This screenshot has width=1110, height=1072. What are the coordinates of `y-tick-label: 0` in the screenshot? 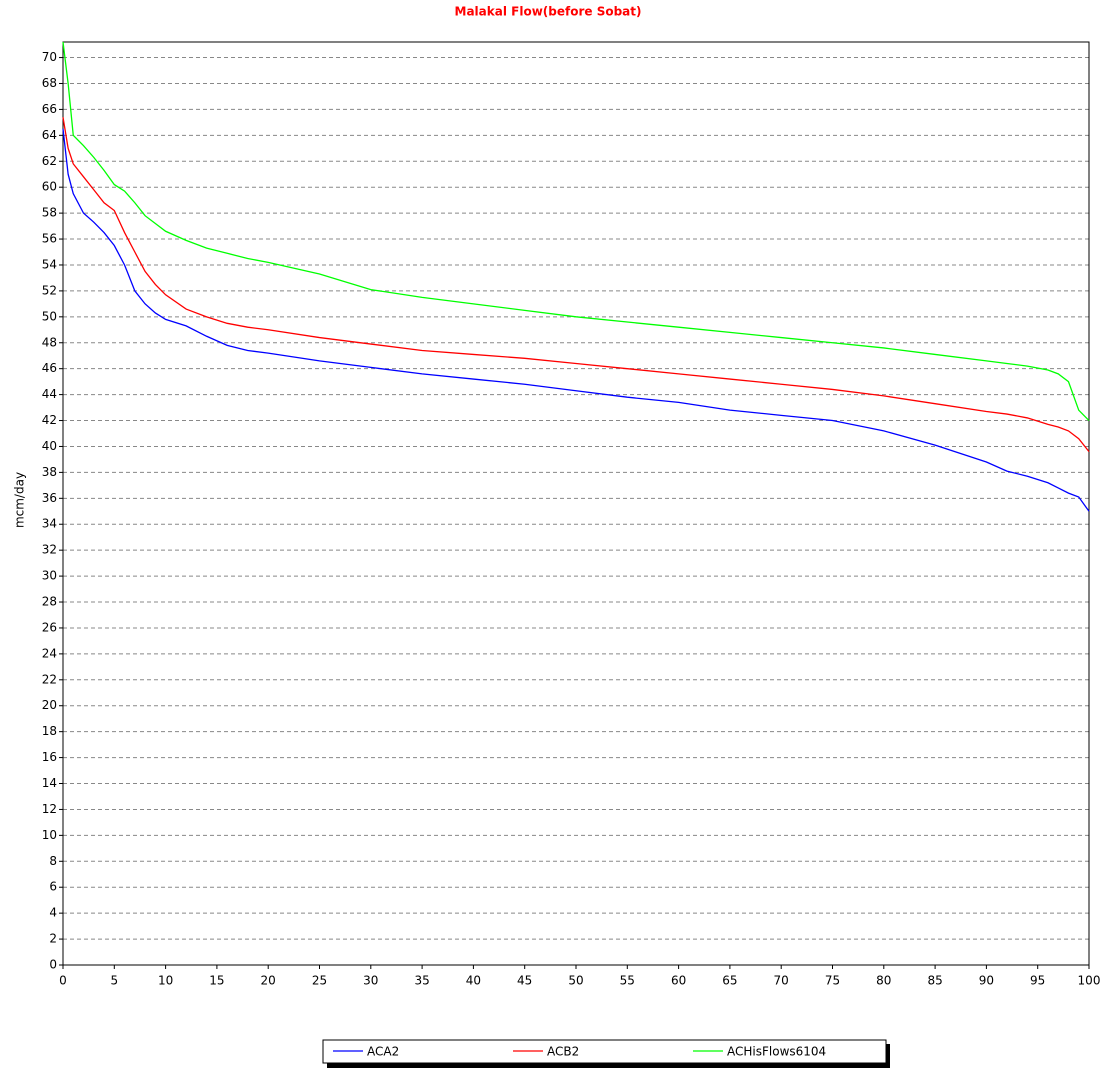 It's located at (53, 965).